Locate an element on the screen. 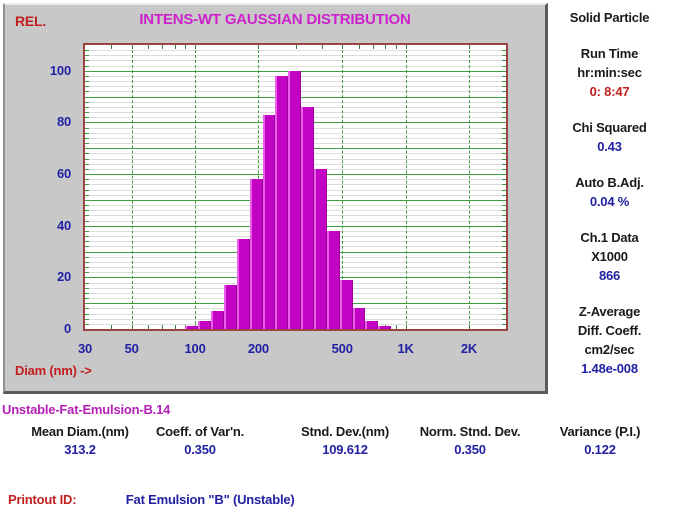 The height and width of the screenshot is (520, 673). result-value: 313.2 is located at coordinates (80, 449).